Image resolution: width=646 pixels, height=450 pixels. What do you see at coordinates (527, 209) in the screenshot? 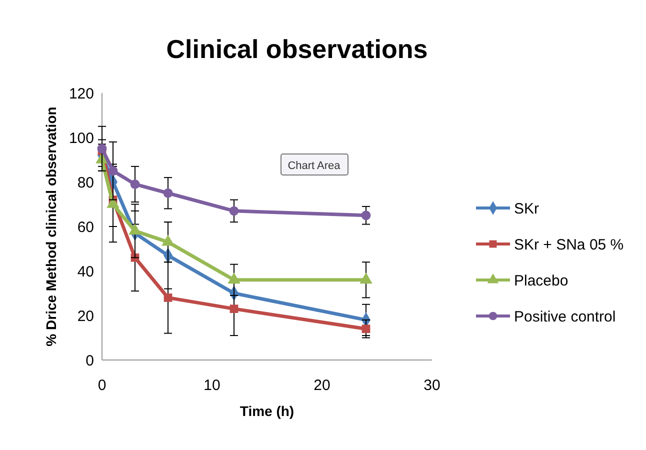
I see `legend-label: SKr` at bounding box center [527, 209].